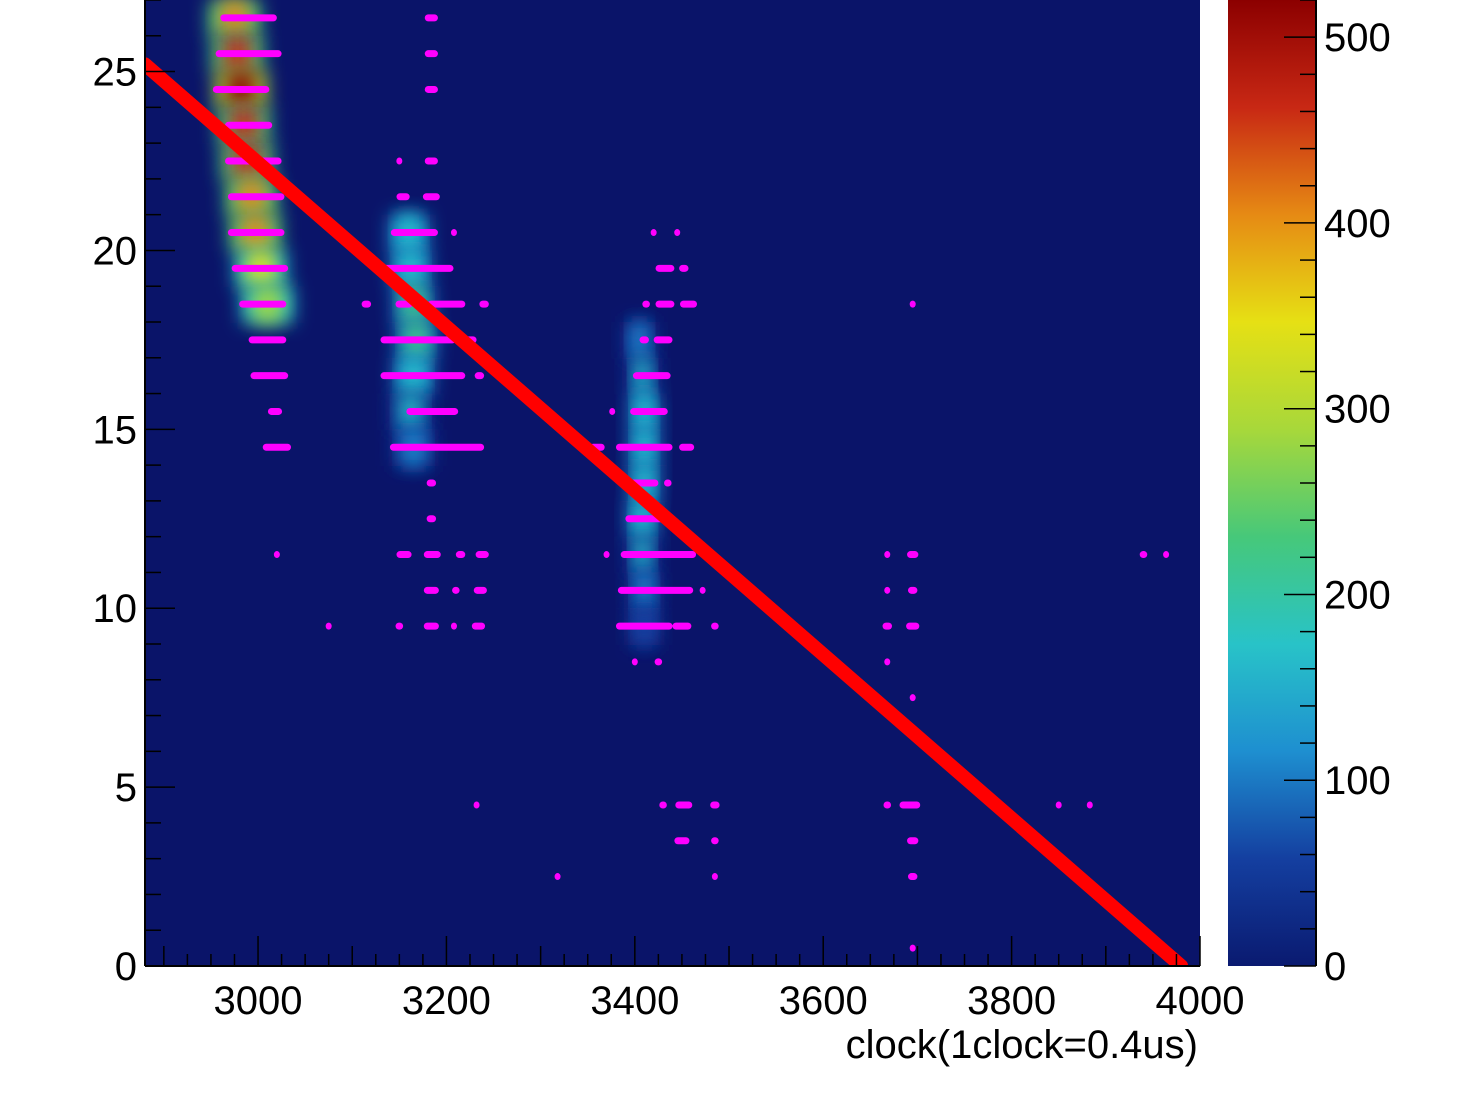  I want to click on x-tick-label: 4000, so click(1200, 1001).